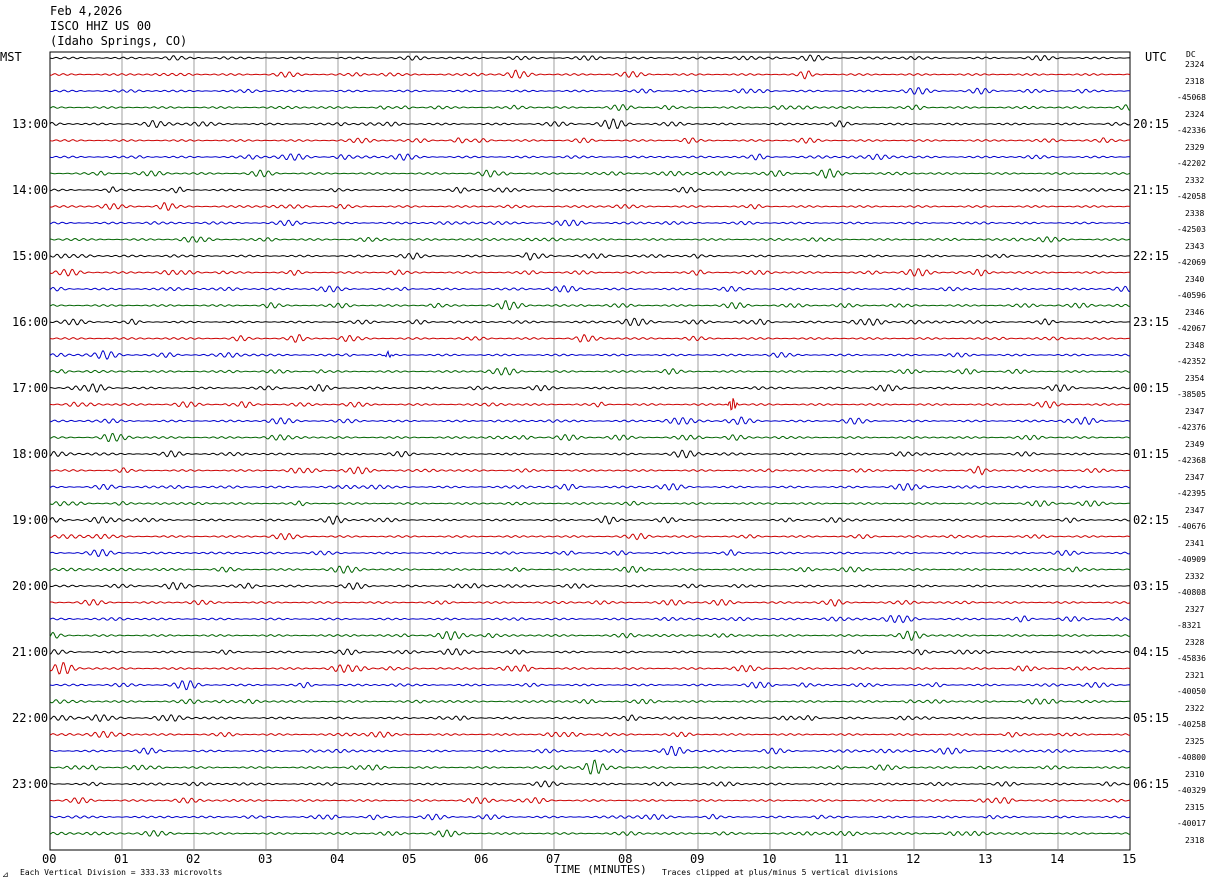 The image size is (1210, 886). What do you see at coordinates (1189, 625) in the screenshot?
I see `trace-dc-value: -8321` at bounding box center [1189, 625].